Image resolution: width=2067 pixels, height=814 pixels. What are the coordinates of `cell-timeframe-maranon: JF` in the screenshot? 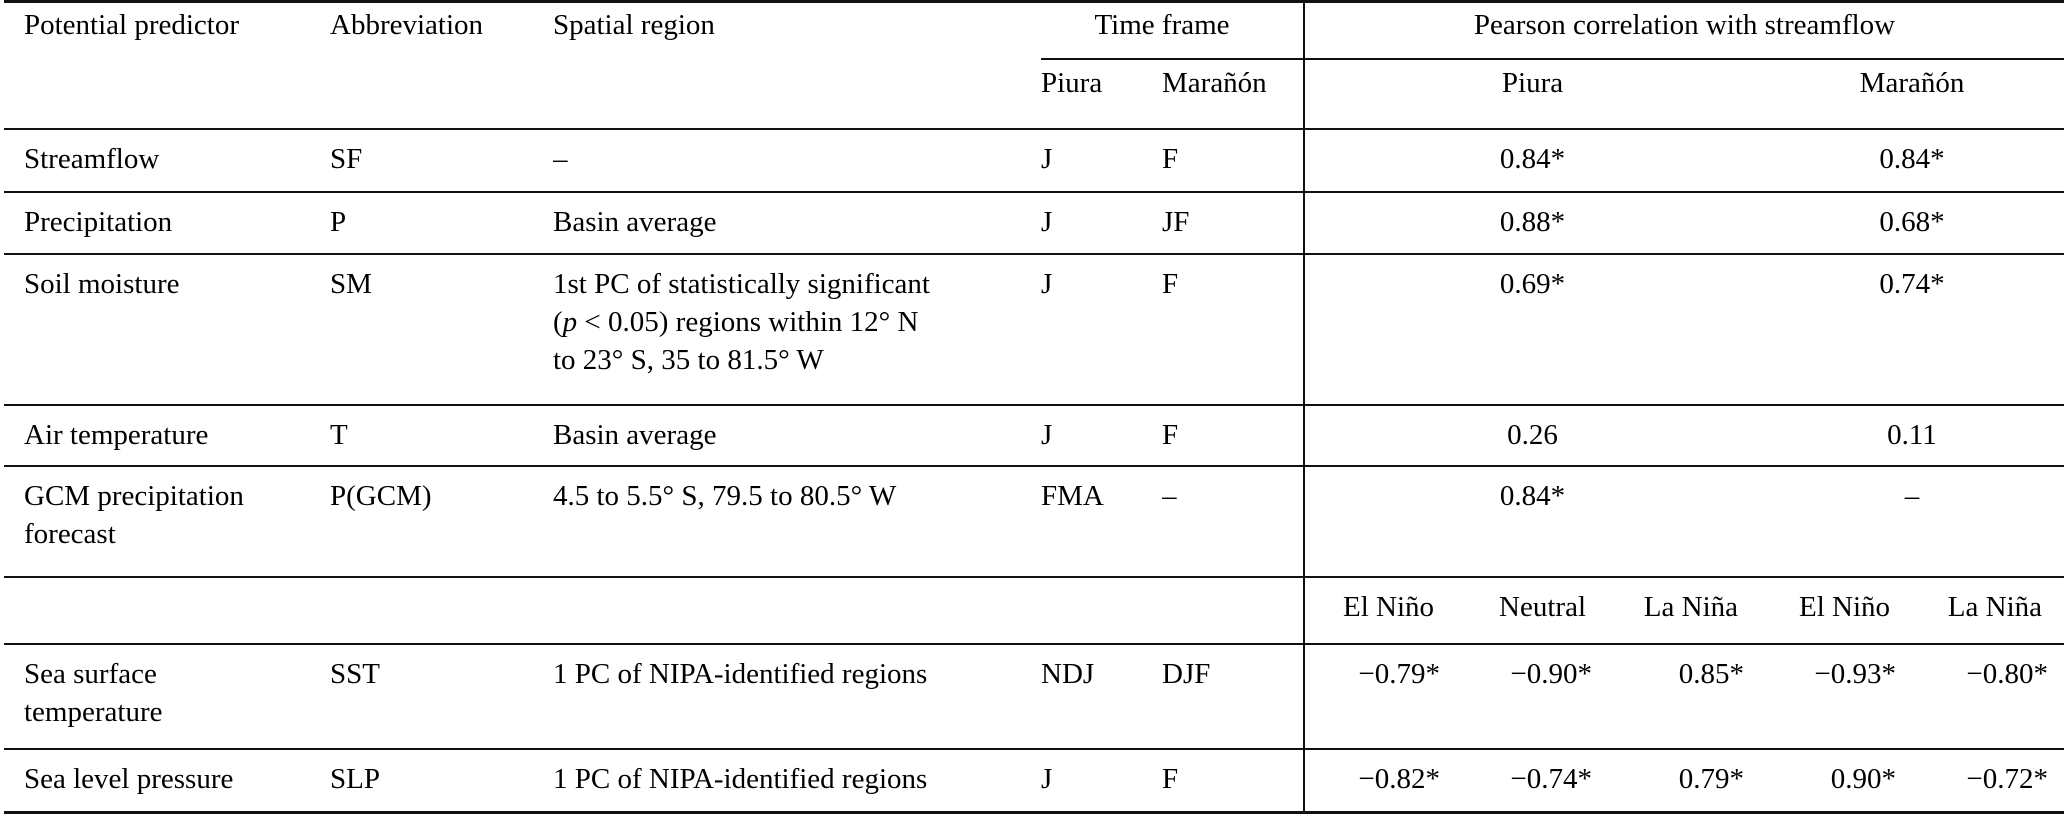 It's located at (1233, 223).